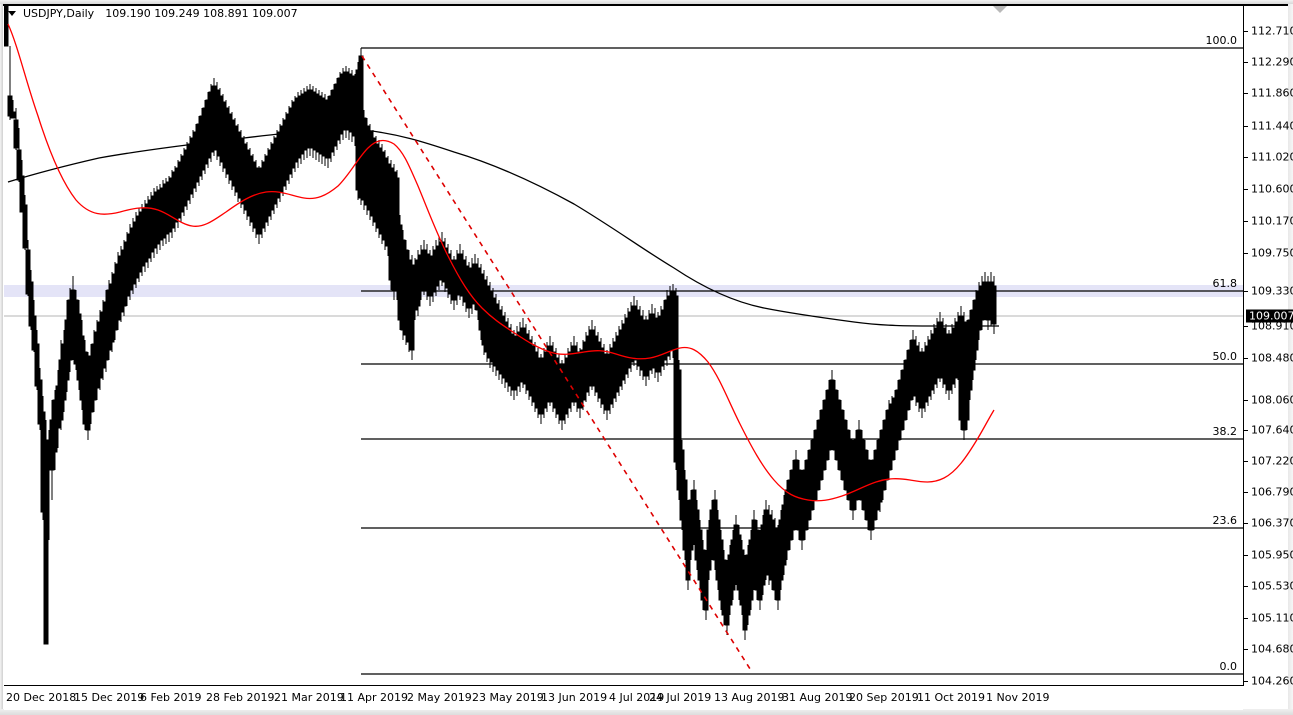 The height and width of the screenshot is (715, 1293). Describe the element at coordinates (59, 13) in the screenshot. I see `symbol-label: USDJPY,Daily` at that location.